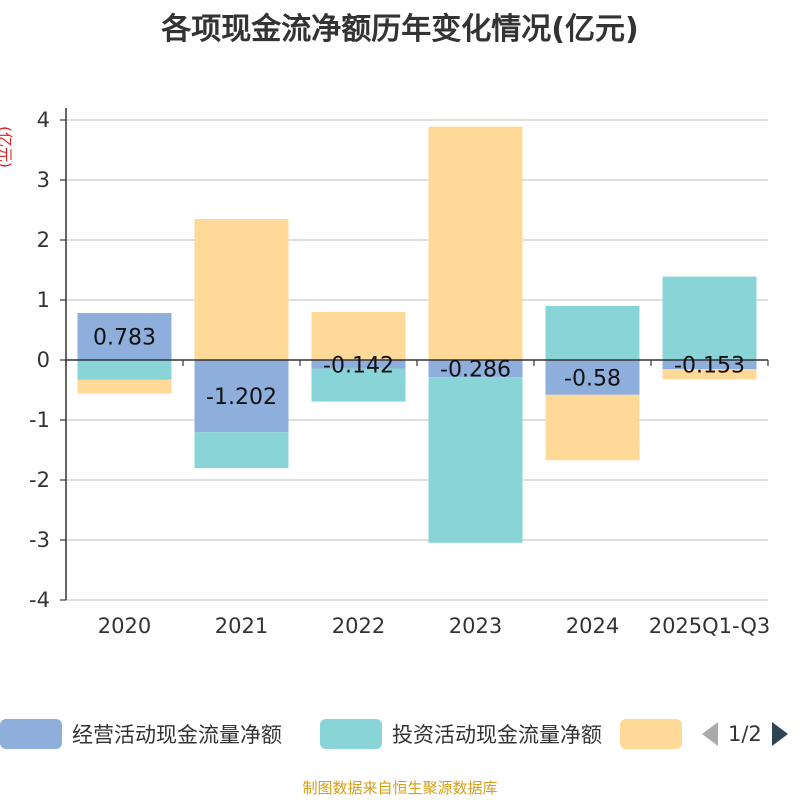 The width and height of the screenshot is (800, 800). Describe the element at coordinates (39, 540) in the screenshot. I see `y-tick-label: -3` at that location.